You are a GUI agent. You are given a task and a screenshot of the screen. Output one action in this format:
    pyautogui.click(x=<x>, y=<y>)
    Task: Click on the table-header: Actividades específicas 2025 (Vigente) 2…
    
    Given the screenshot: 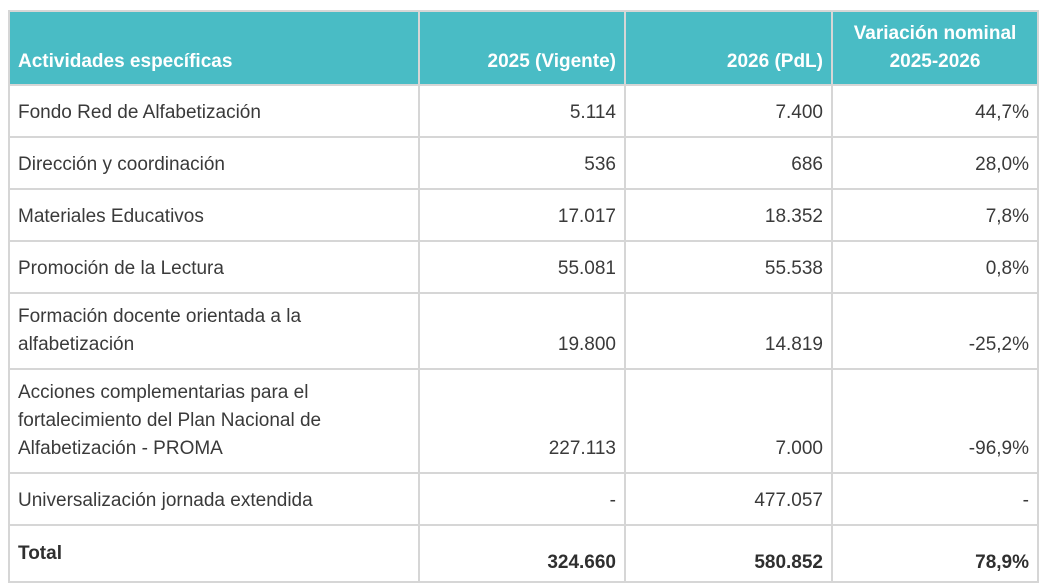 What is the action you would take?
    pyautogui.click(x=523, y=48)
    